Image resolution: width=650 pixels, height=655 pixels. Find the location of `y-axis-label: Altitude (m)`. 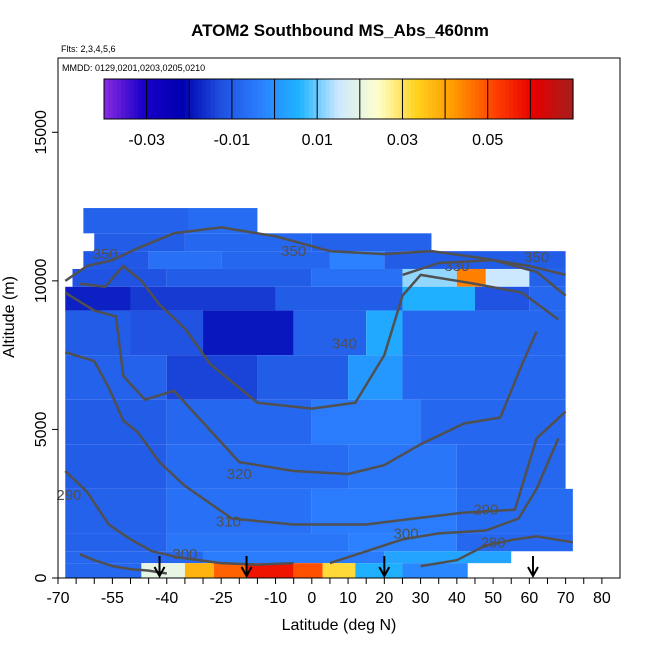

y-axis-label: Altitude (m) is located at coordinates (9, 317).